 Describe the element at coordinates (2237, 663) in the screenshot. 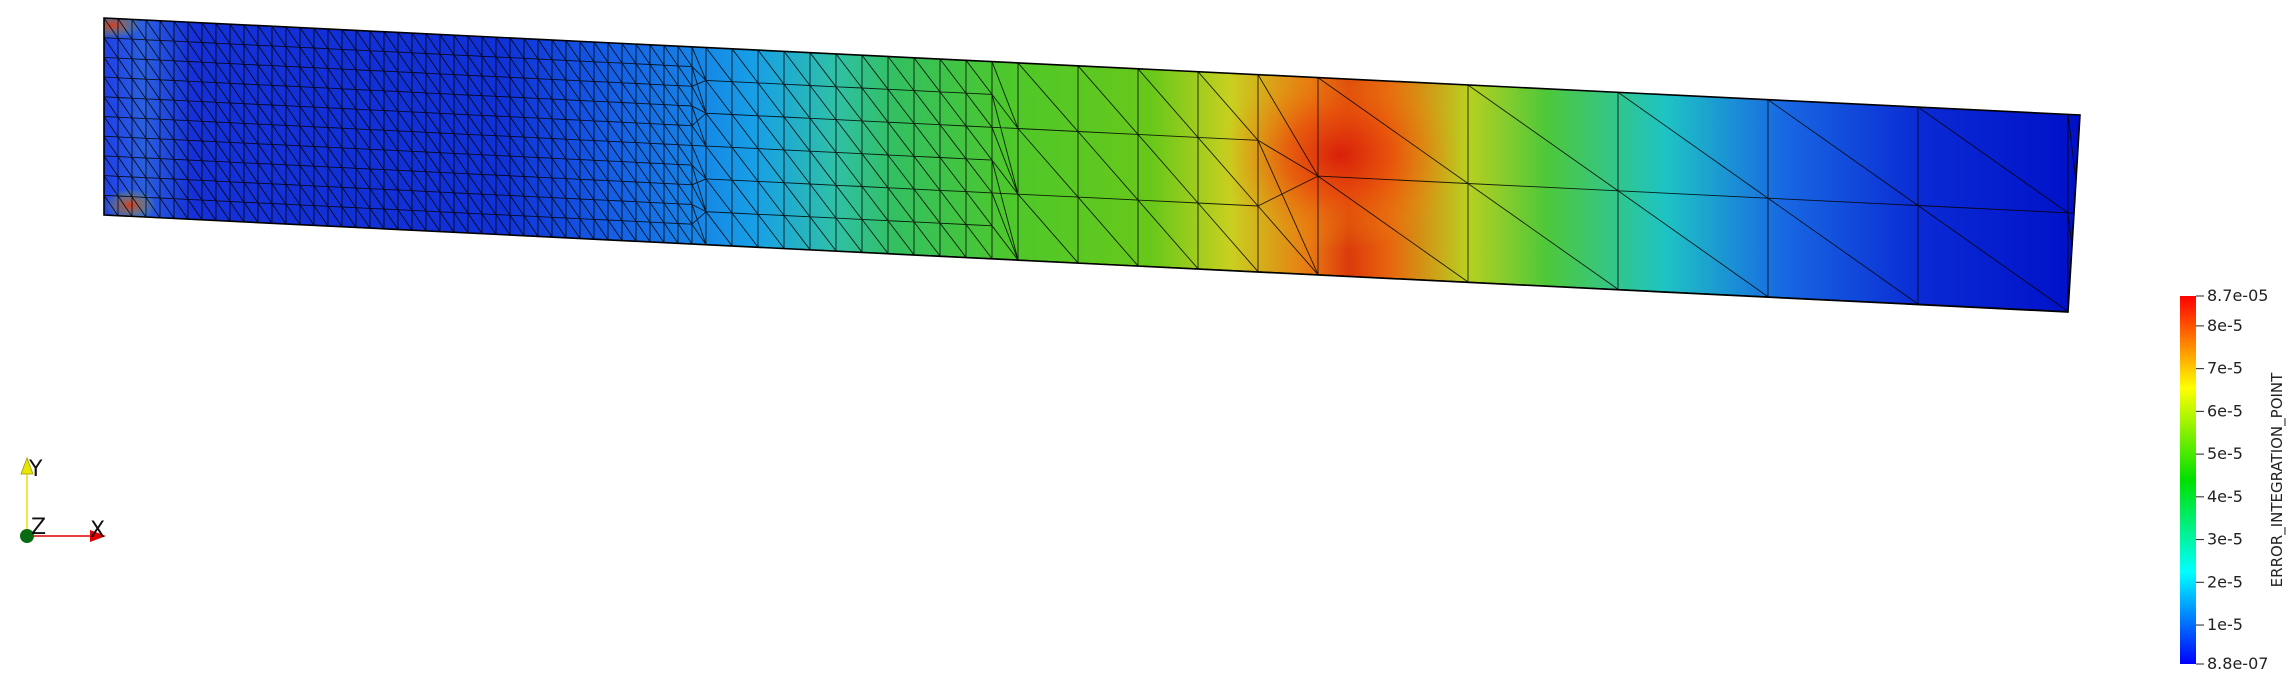

I see `scalar-bar-tick-label: 8.8e-07` at that location.